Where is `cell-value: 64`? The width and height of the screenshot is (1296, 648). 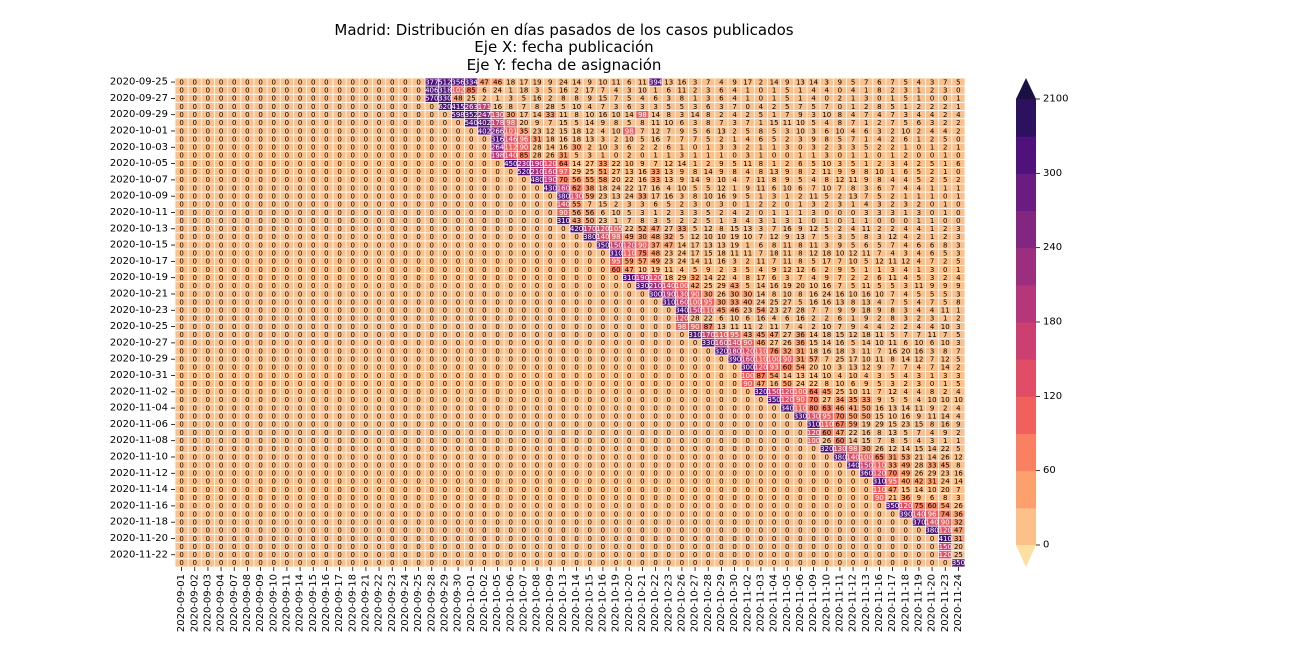
cell-value: 64 is located at coordinates (563, 164).